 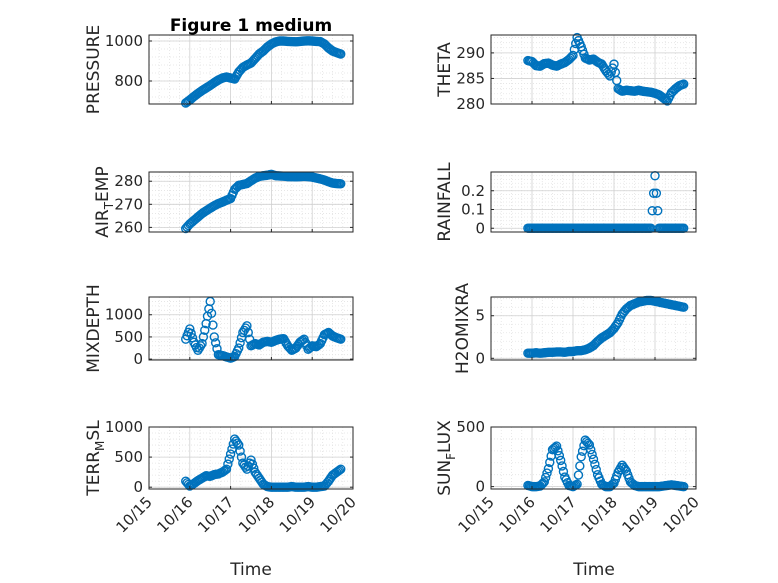 What do you see at coordinates (251, 26) in the screenshot?
I see `figure-title: Figure 1 medium` at bounding box center [251, 26].